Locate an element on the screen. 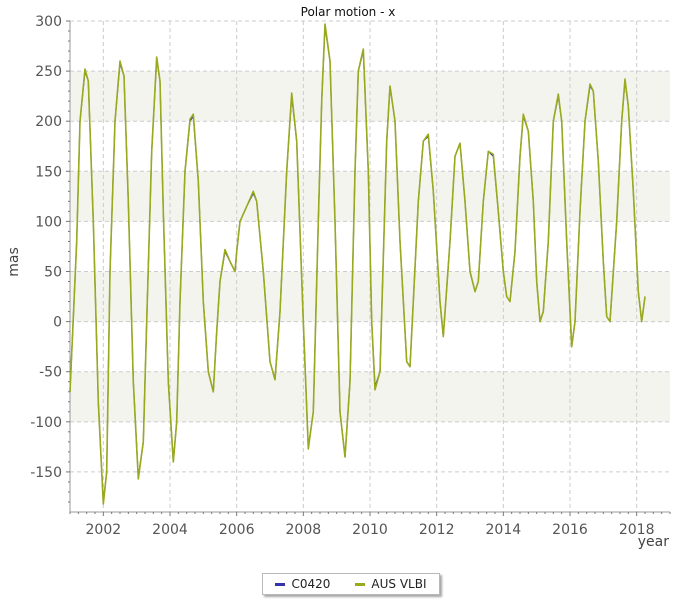  legend-item-c0420: C0420 is located at coordinates (302, 584).